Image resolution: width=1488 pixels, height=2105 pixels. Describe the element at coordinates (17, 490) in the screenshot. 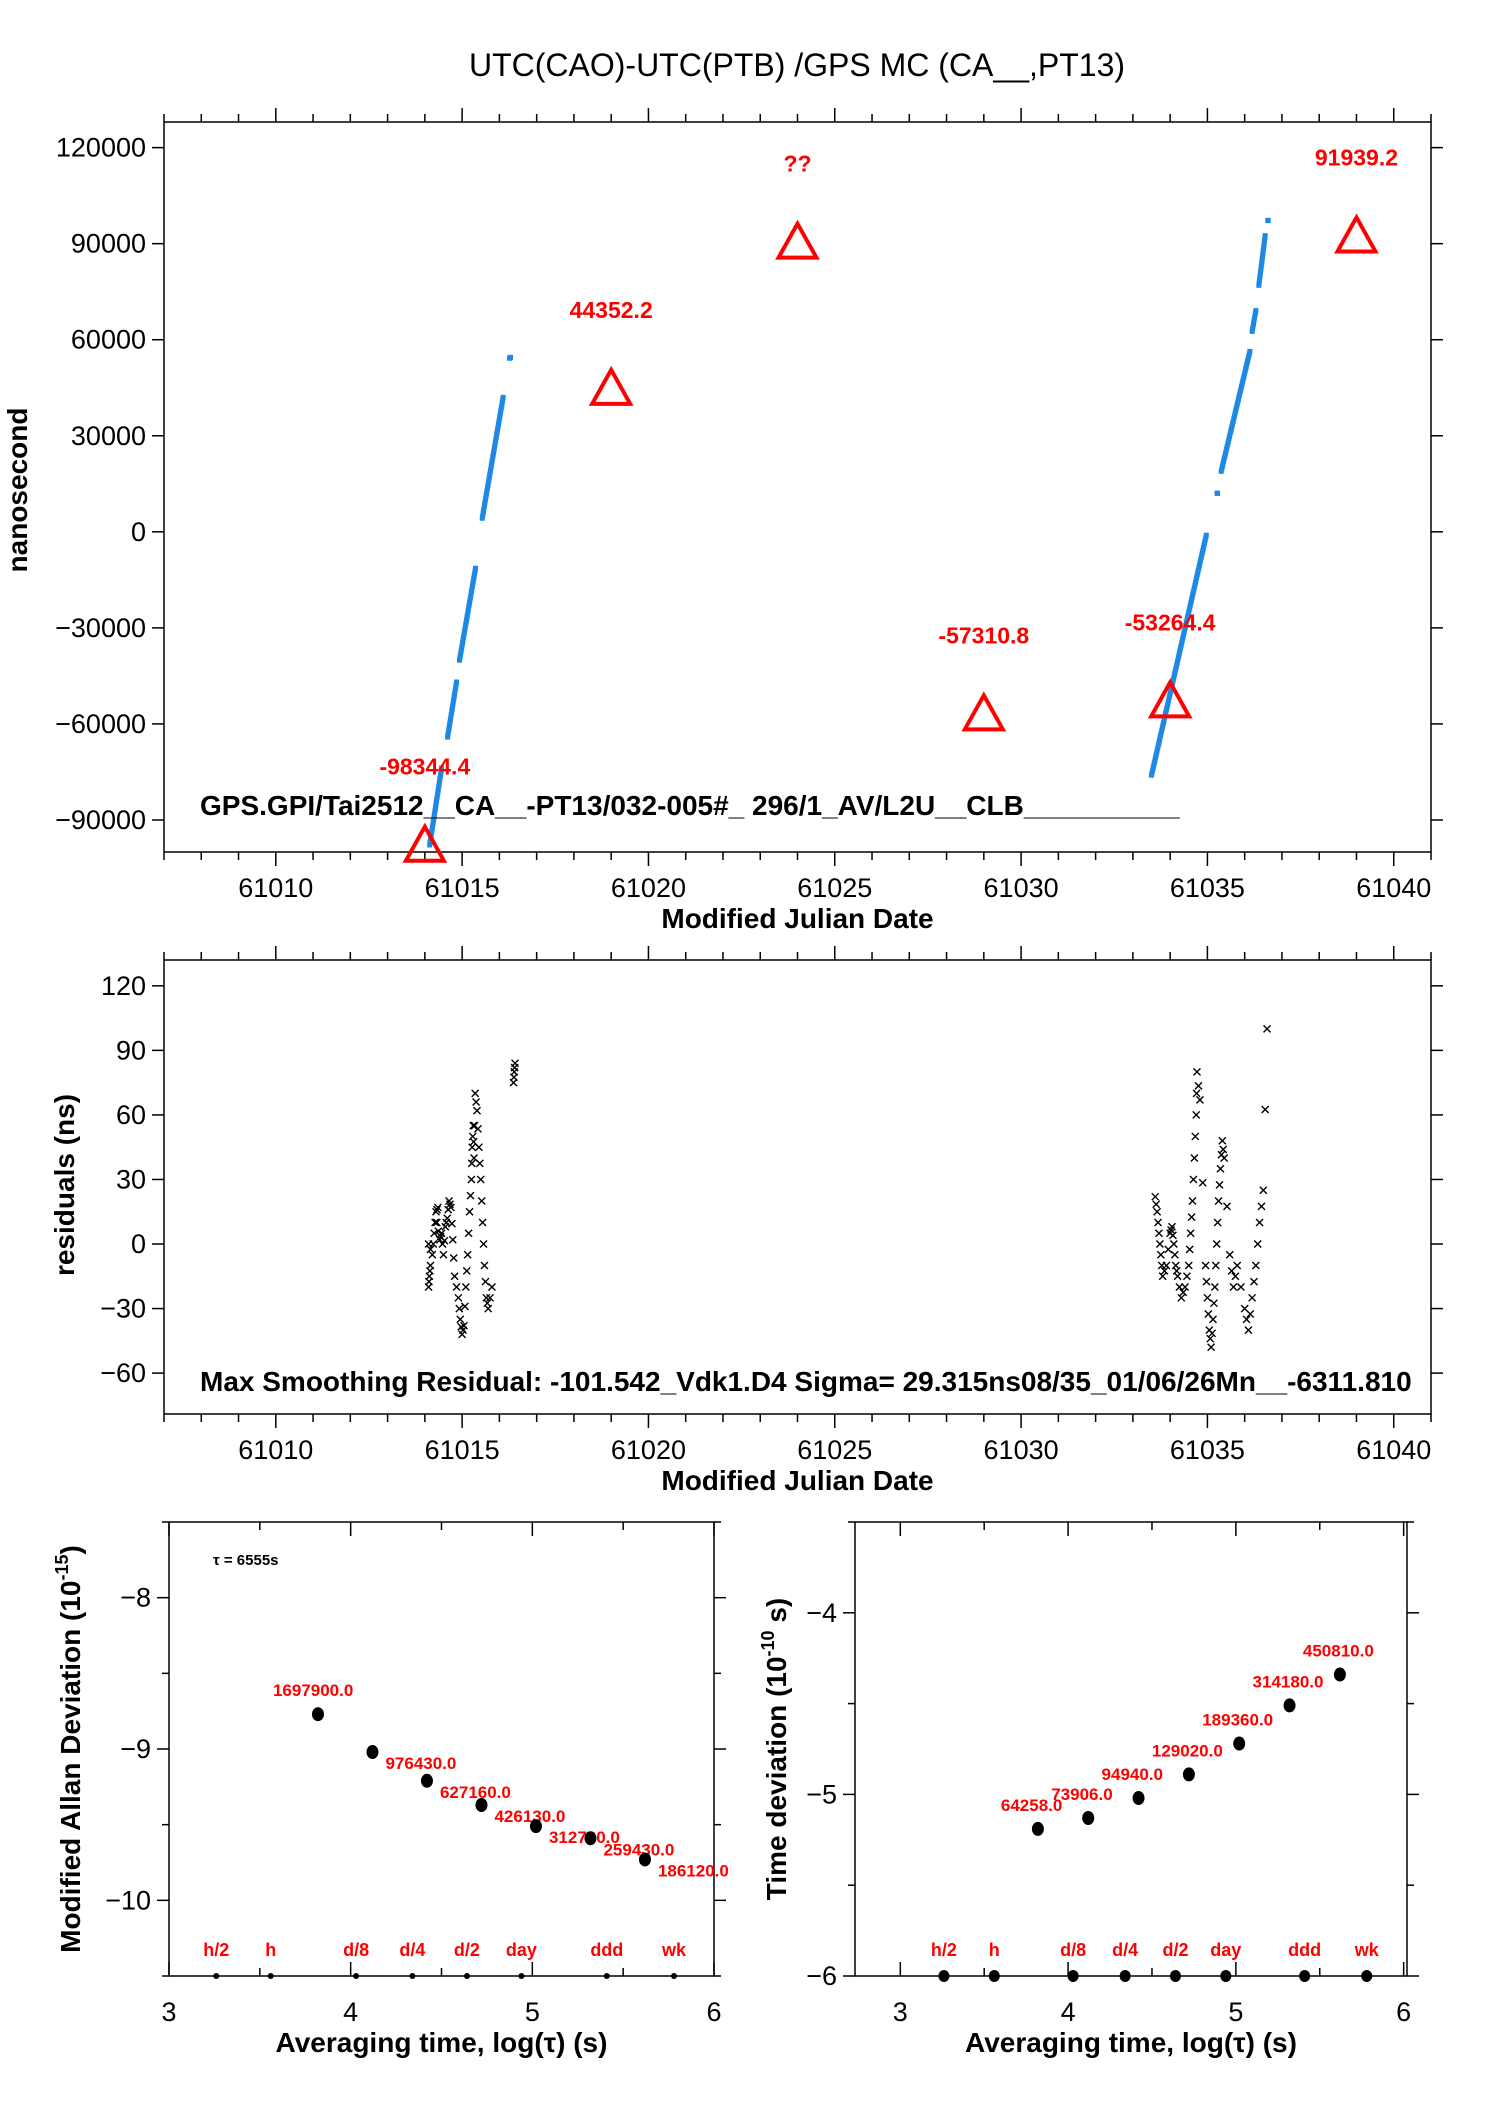

I see `y-axis-title: nanosecond` at that location.